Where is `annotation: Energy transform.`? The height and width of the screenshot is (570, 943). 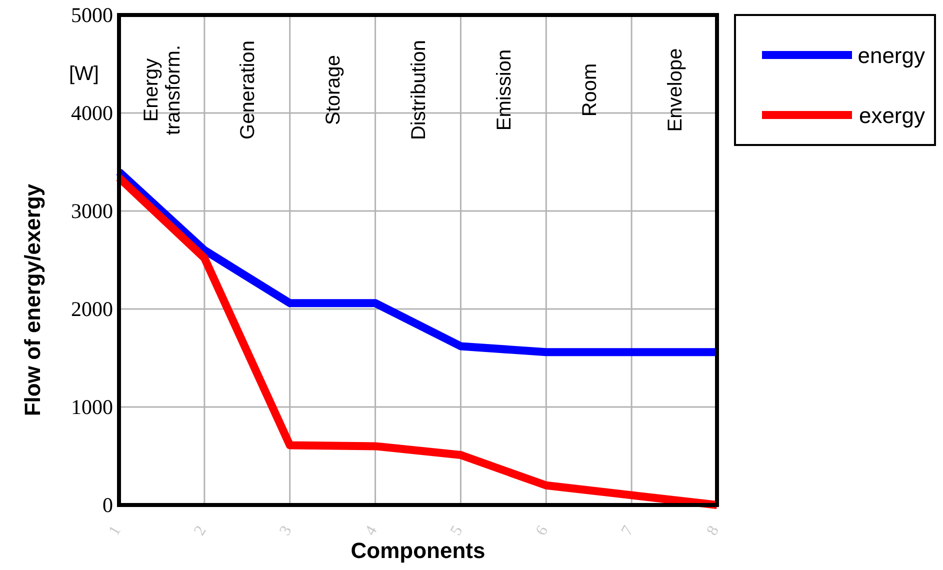
annotation: Energy transform. is located at coordinates (162, 90).